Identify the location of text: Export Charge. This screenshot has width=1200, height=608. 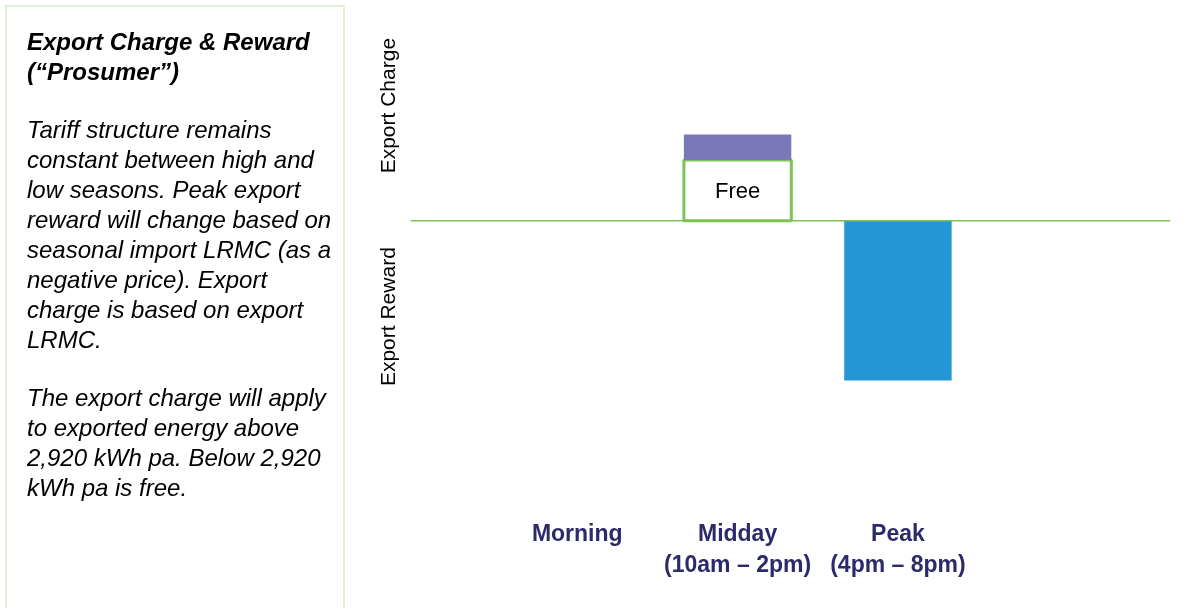
(388, 105).